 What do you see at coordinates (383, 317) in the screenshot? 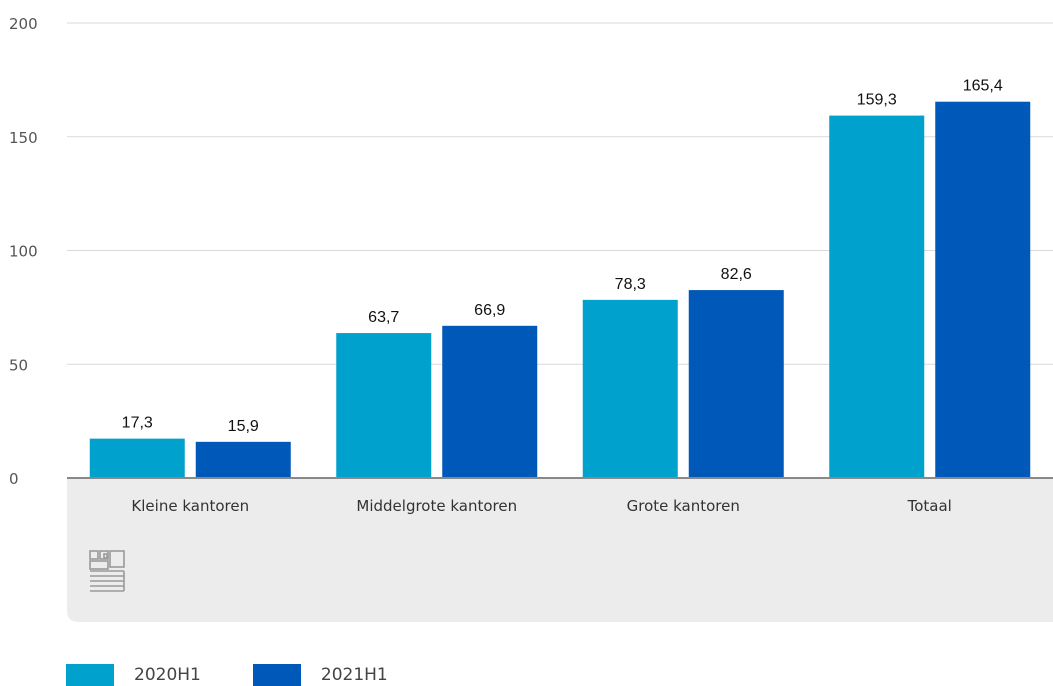
I see `data-label: 63,7` at bounding box center [383, 317].